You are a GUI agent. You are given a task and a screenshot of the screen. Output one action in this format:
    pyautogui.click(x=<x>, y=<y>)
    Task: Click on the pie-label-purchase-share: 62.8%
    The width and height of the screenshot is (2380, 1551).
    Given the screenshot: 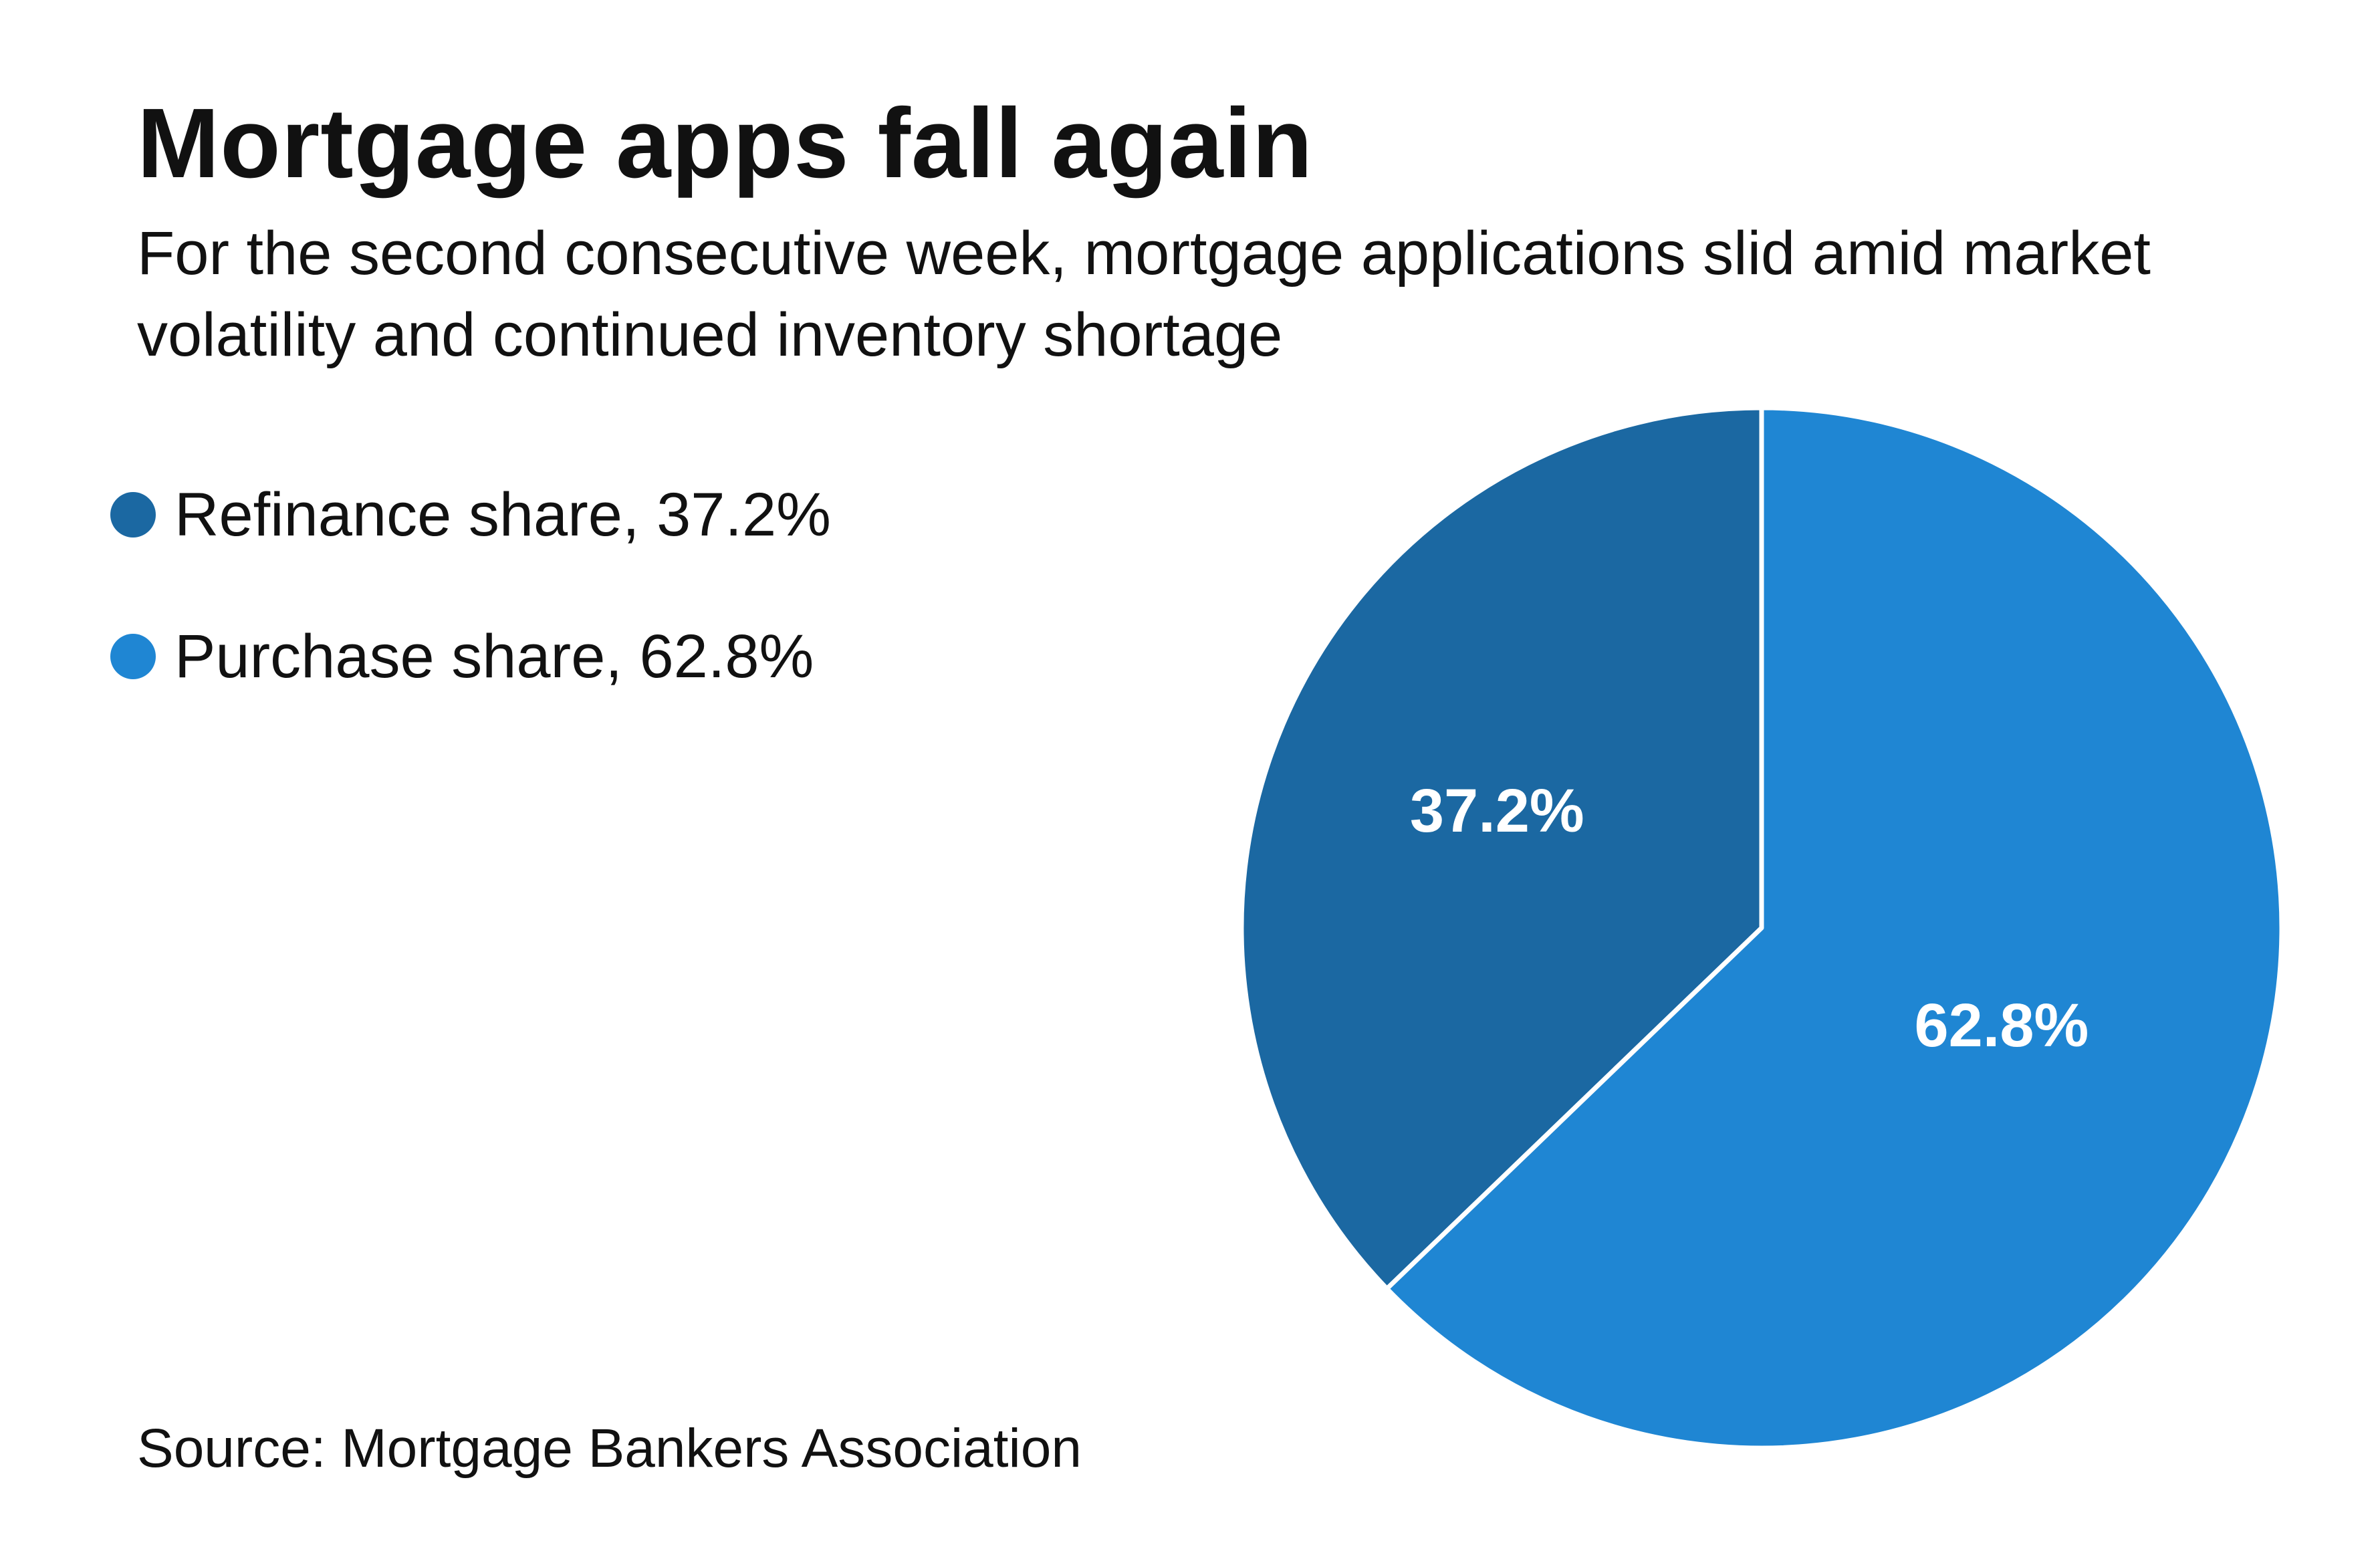 What is the action you would take?
    pyautogui.click(x=2001, y=1025)
    